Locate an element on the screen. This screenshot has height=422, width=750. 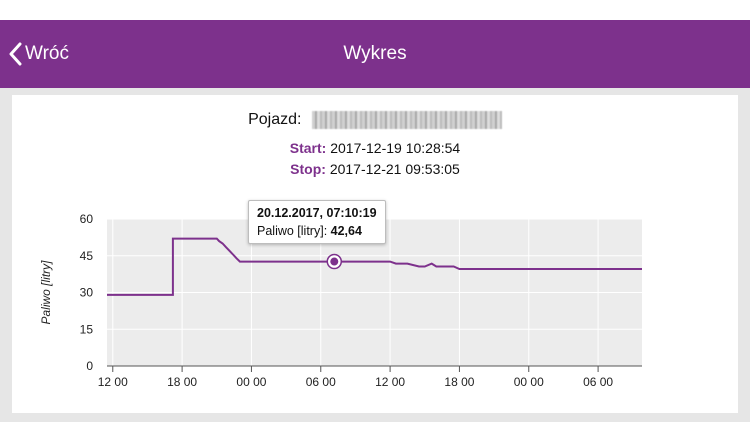
y-axis-label: Paliwo [litry] is located at coordinates (46, 292).